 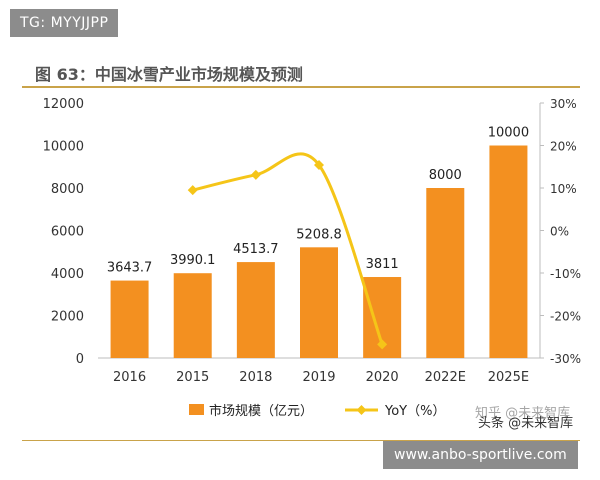 I want to click on top-watermark-tag: TG: MYYJJPP, so click(x=64, y=23).